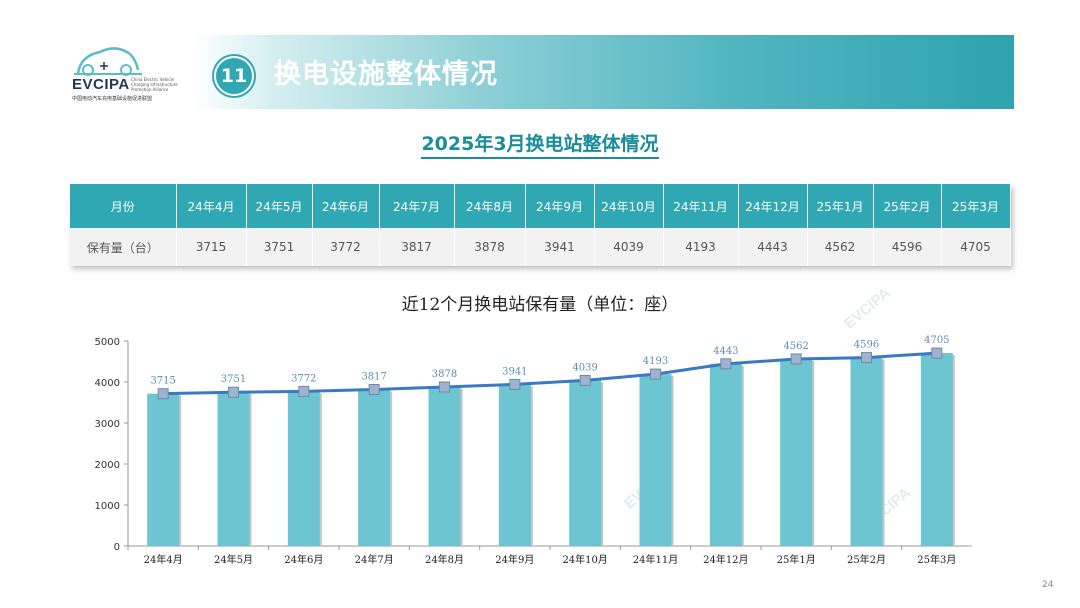 The width and height of the screenshot is (1080, 608). Describe the element at coordinates (725, 351) in the screenshot. I see `data-label: 4443` at that location.